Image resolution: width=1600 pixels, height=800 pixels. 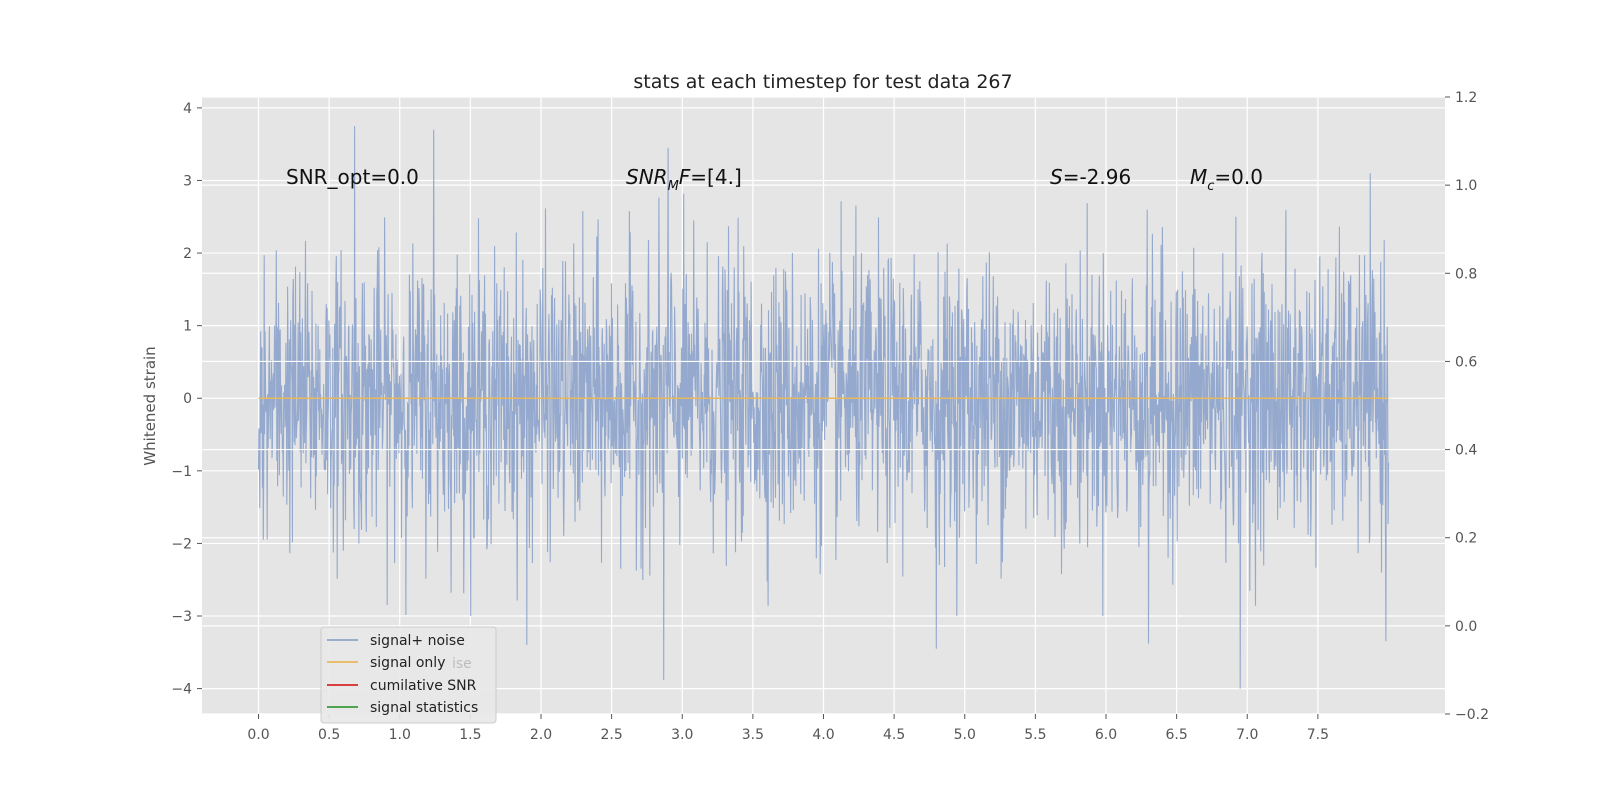 What do you see at coordinates (1466, 186) in the screenshot?
I see `y2-tick-label: 1.0` at bounding box center [1466, 186].